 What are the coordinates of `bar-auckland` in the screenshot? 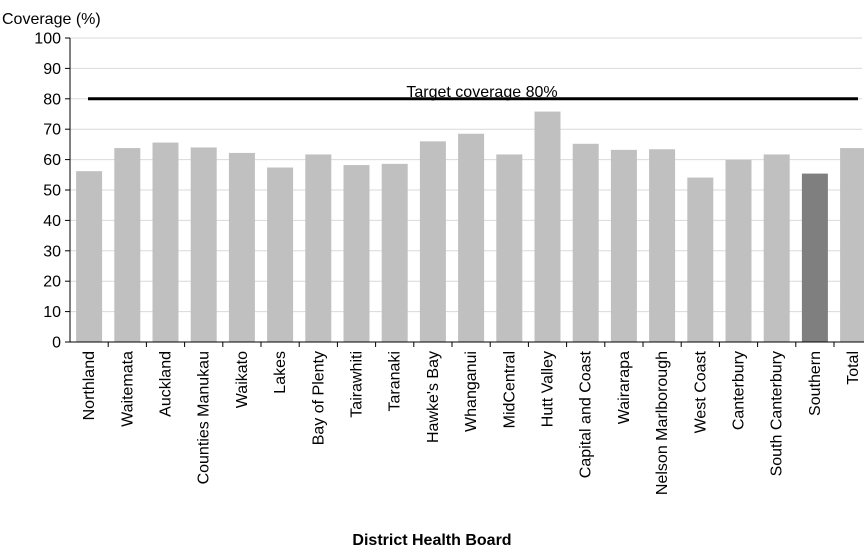 It's located at (165, 242).